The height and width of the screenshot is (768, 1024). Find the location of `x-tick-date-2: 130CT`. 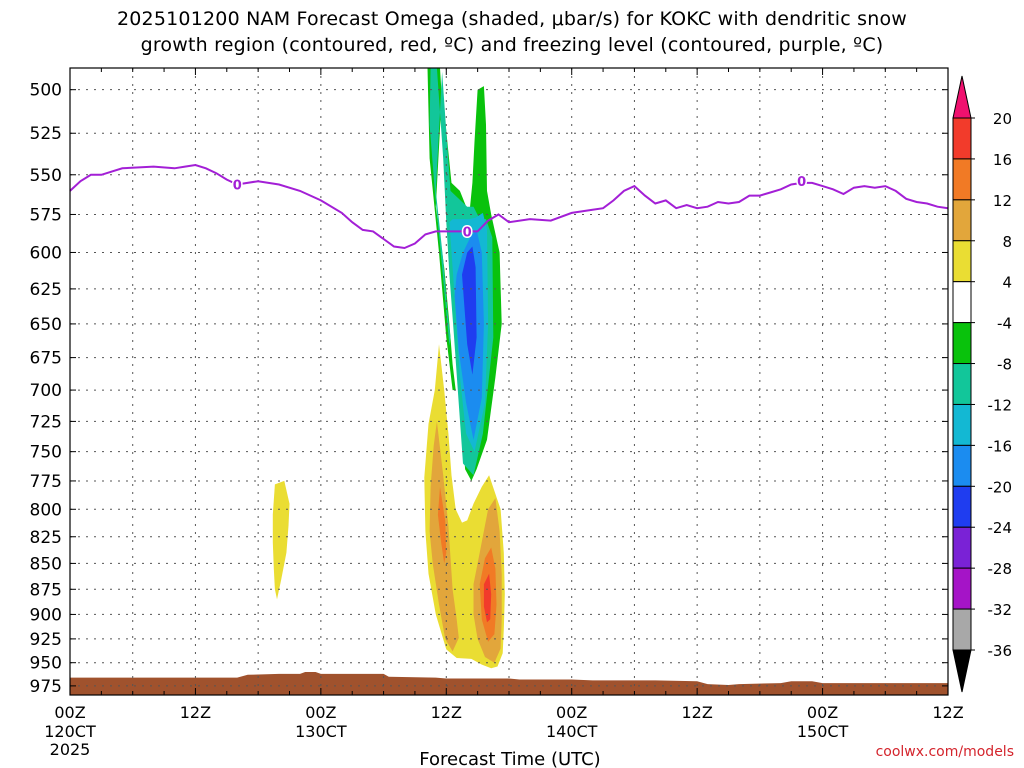

x-tick-date-2: 130CT is located at coordinates (321, 731).